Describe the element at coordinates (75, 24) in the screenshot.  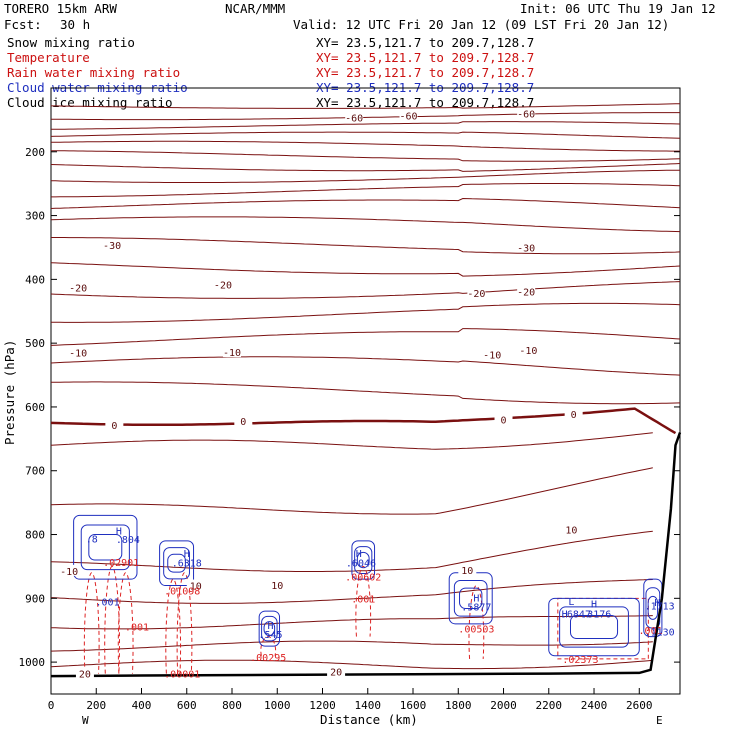
I see `fcst-value: 30 h` at that location.